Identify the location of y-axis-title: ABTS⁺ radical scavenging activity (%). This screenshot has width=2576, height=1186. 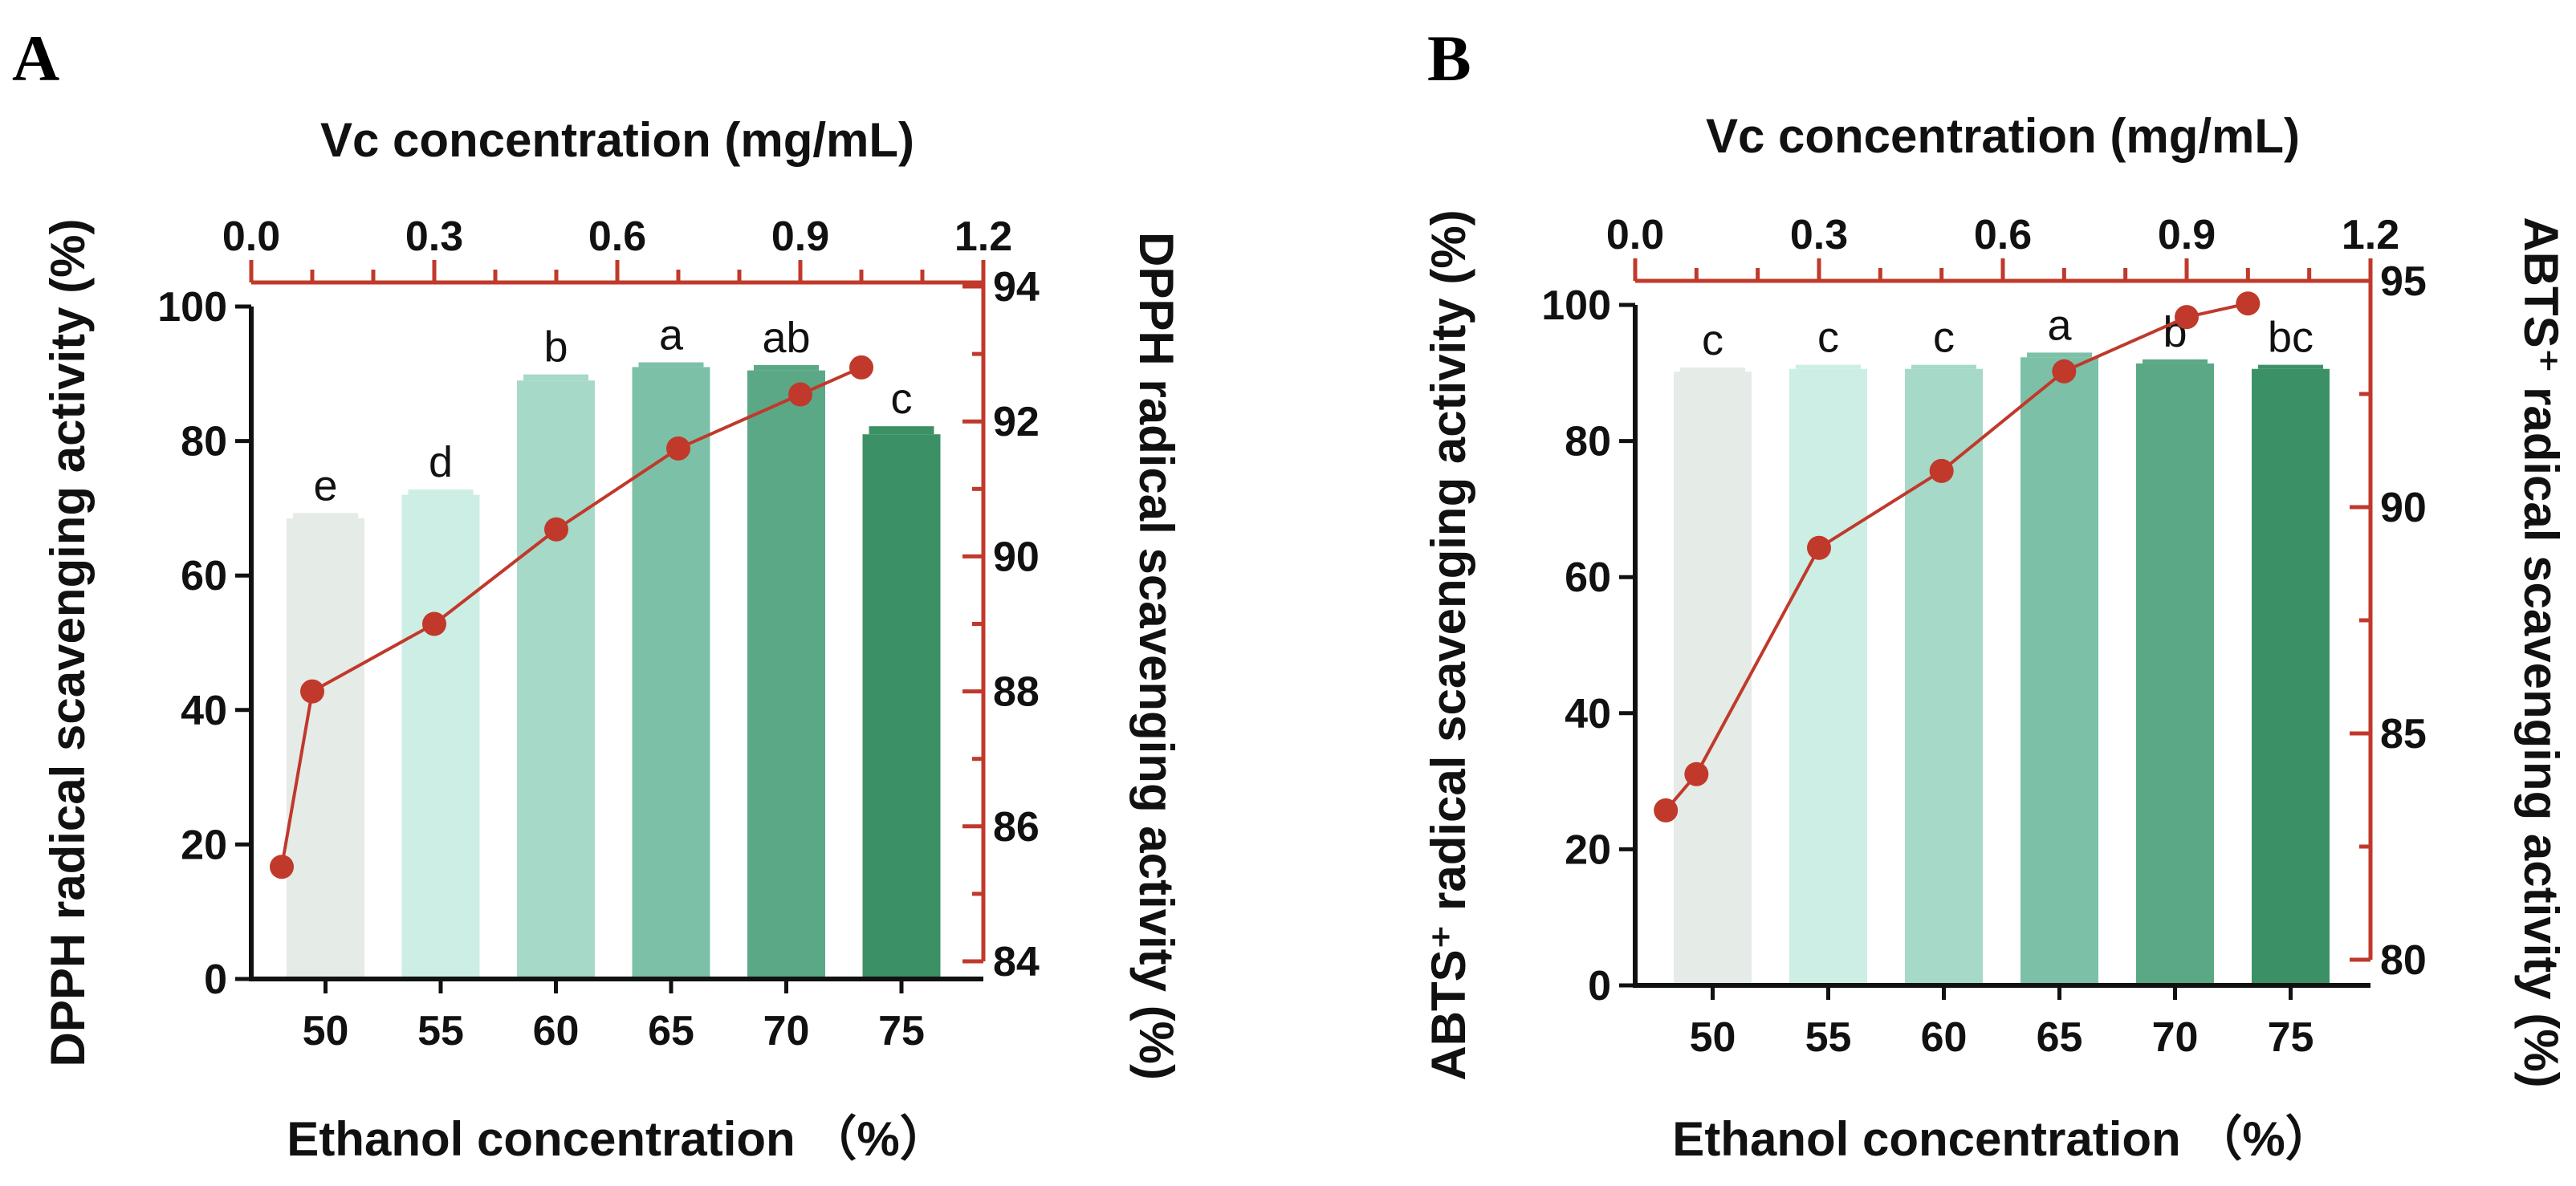
(1448, 644).